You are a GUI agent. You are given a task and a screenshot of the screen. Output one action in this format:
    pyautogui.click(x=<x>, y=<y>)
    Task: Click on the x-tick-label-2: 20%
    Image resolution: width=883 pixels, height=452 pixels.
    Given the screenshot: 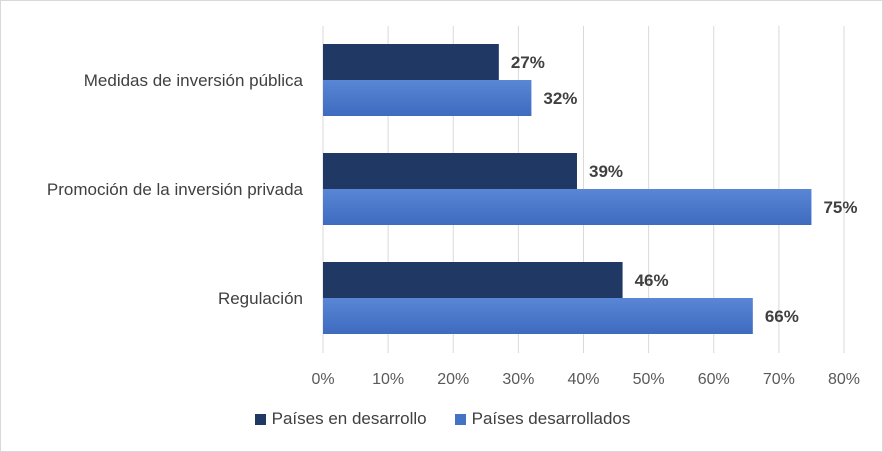 What is the action you would take?
    pyautogui.click(x=453, y=379)
    